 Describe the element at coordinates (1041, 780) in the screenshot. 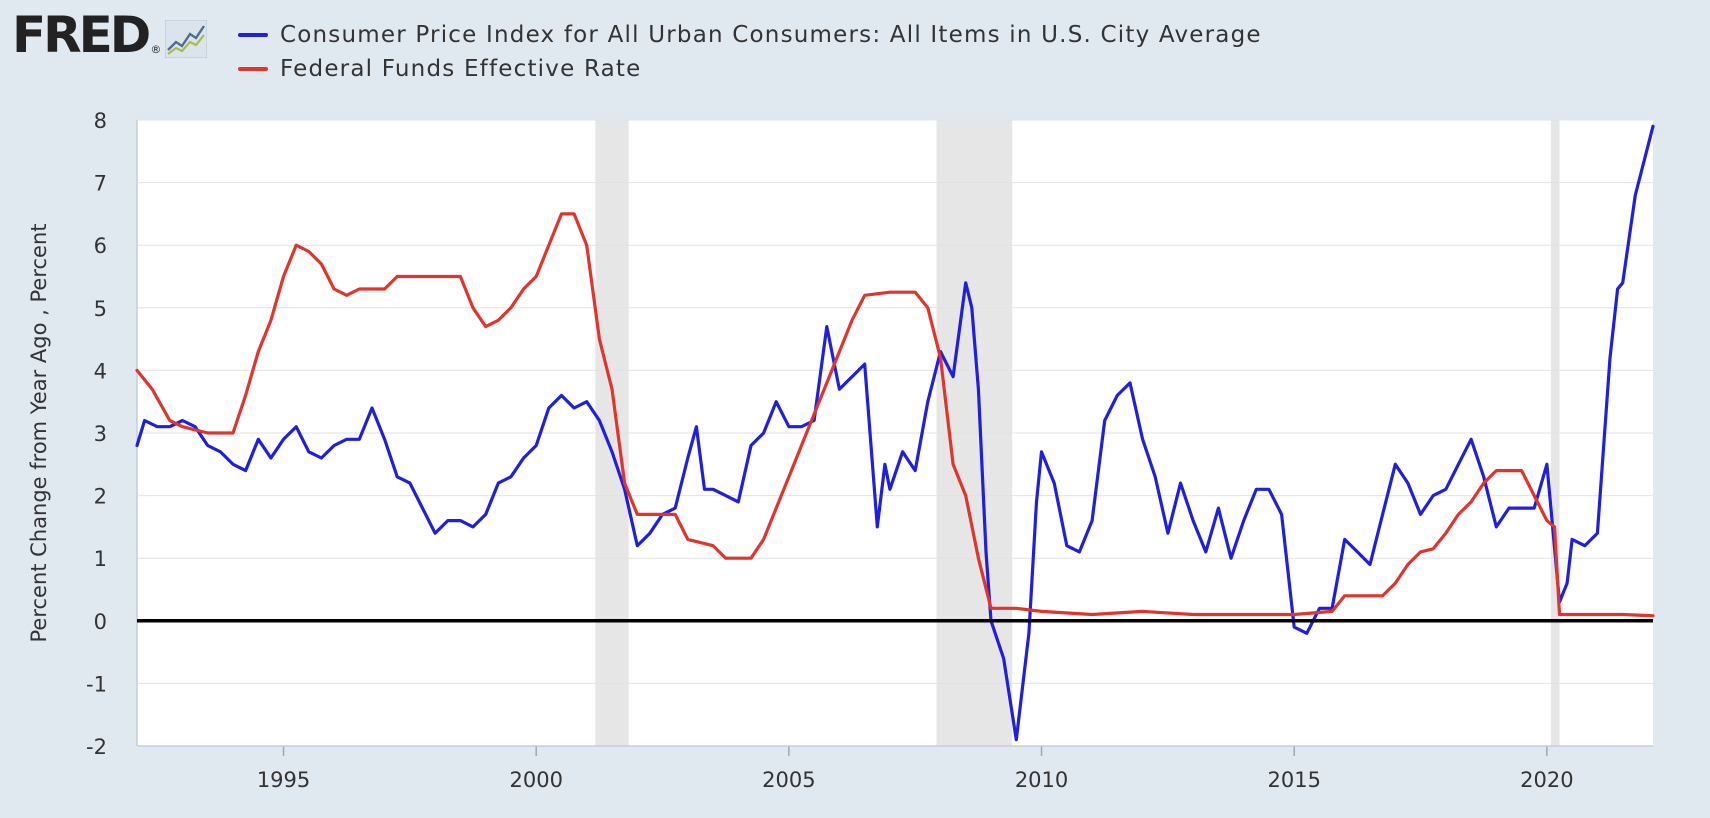

I see `x-tick-label: 2010` at that location.